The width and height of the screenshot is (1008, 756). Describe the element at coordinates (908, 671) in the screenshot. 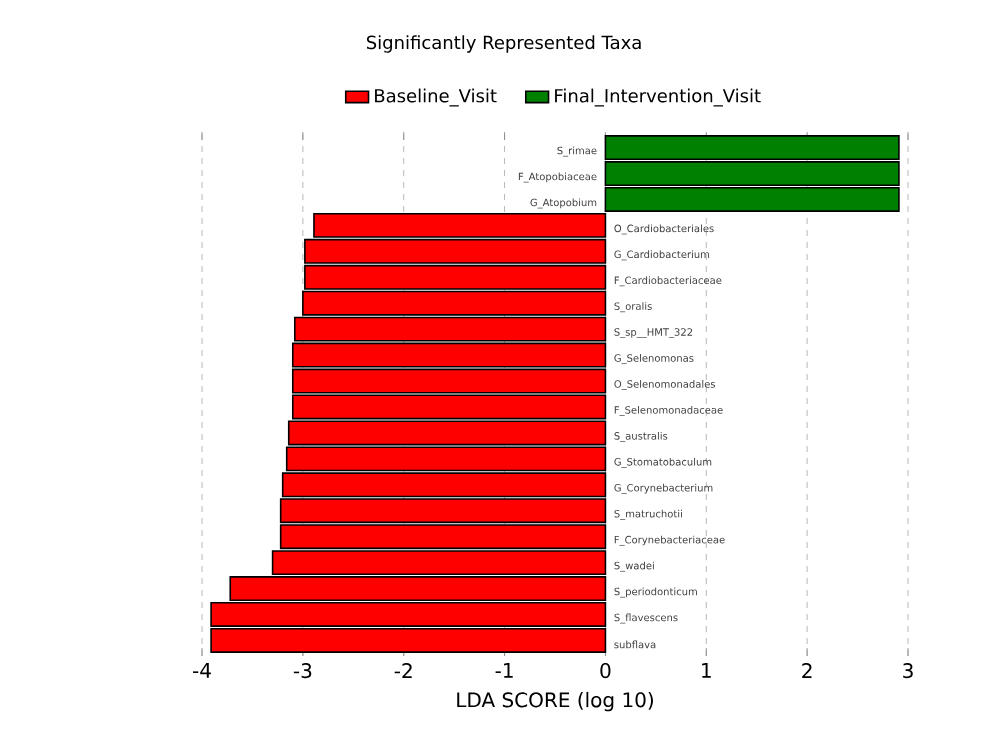

I see `x-tick-label: 3` at that location.